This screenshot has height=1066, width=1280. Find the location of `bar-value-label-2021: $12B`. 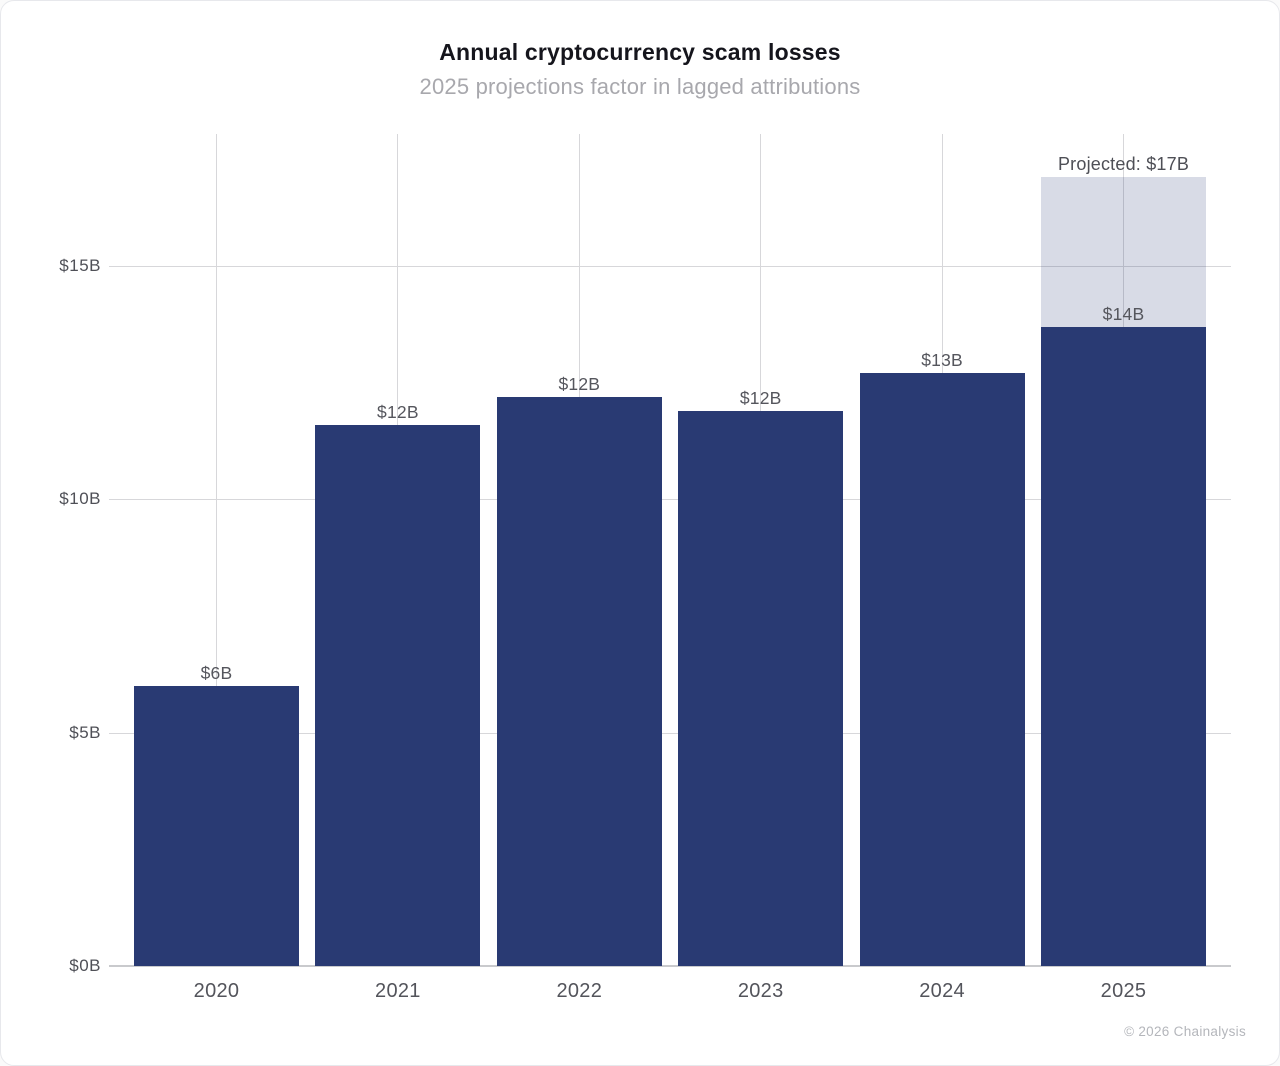

bar-value-label-2021: $12B is located at coordinates (398, 411).